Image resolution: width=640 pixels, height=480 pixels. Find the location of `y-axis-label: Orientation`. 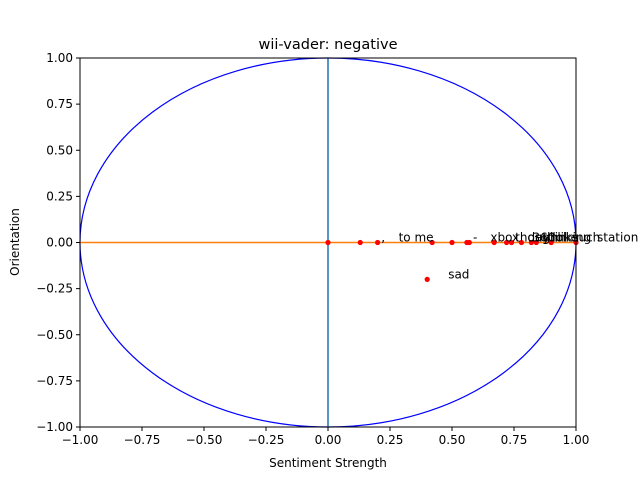

y-axis-label: Orientation is located at coordinates (15, 242).